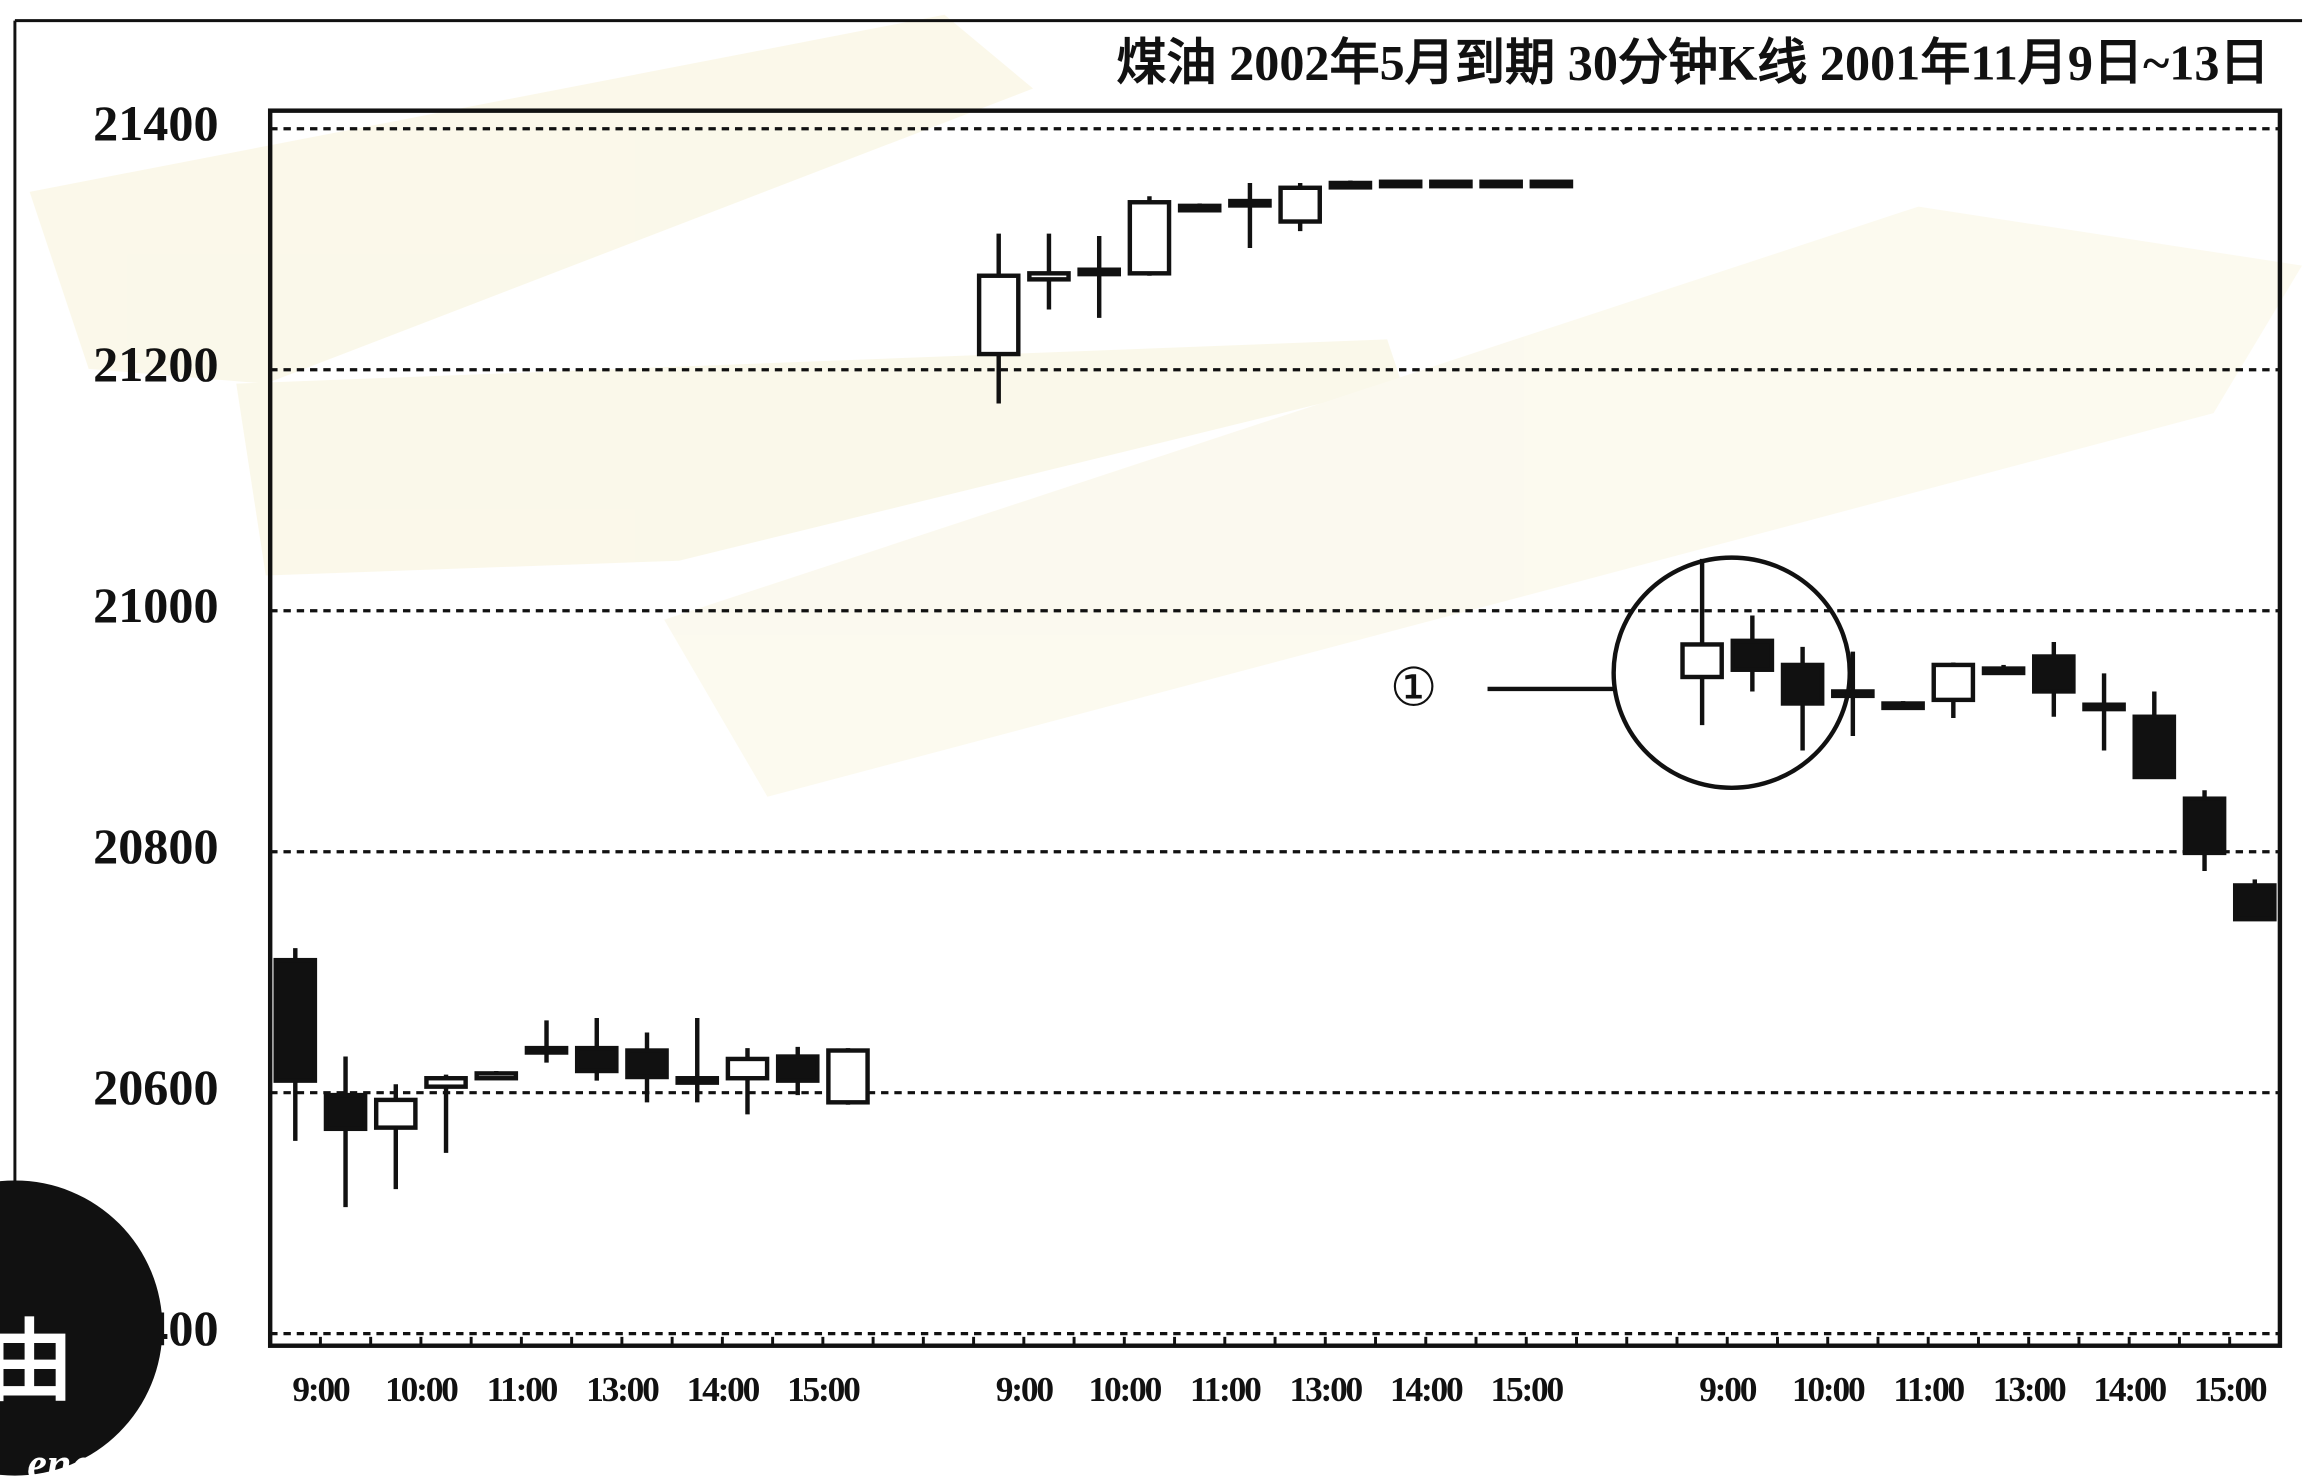 Image resolution: width=2314 pixels, height=1480 pixels. I want to click on logo-text: 由, so click(37, 1364).